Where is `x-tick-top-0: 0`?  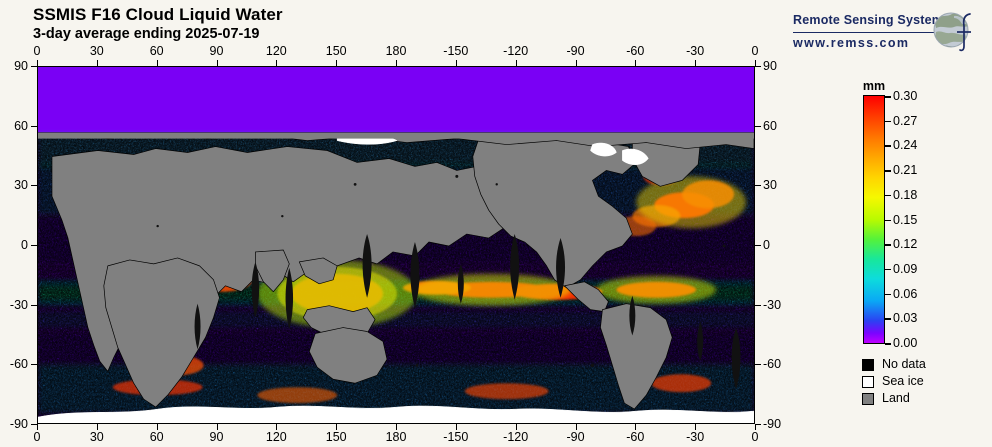 x-tick-top-0: 0 is located at coordinates (37, 51).